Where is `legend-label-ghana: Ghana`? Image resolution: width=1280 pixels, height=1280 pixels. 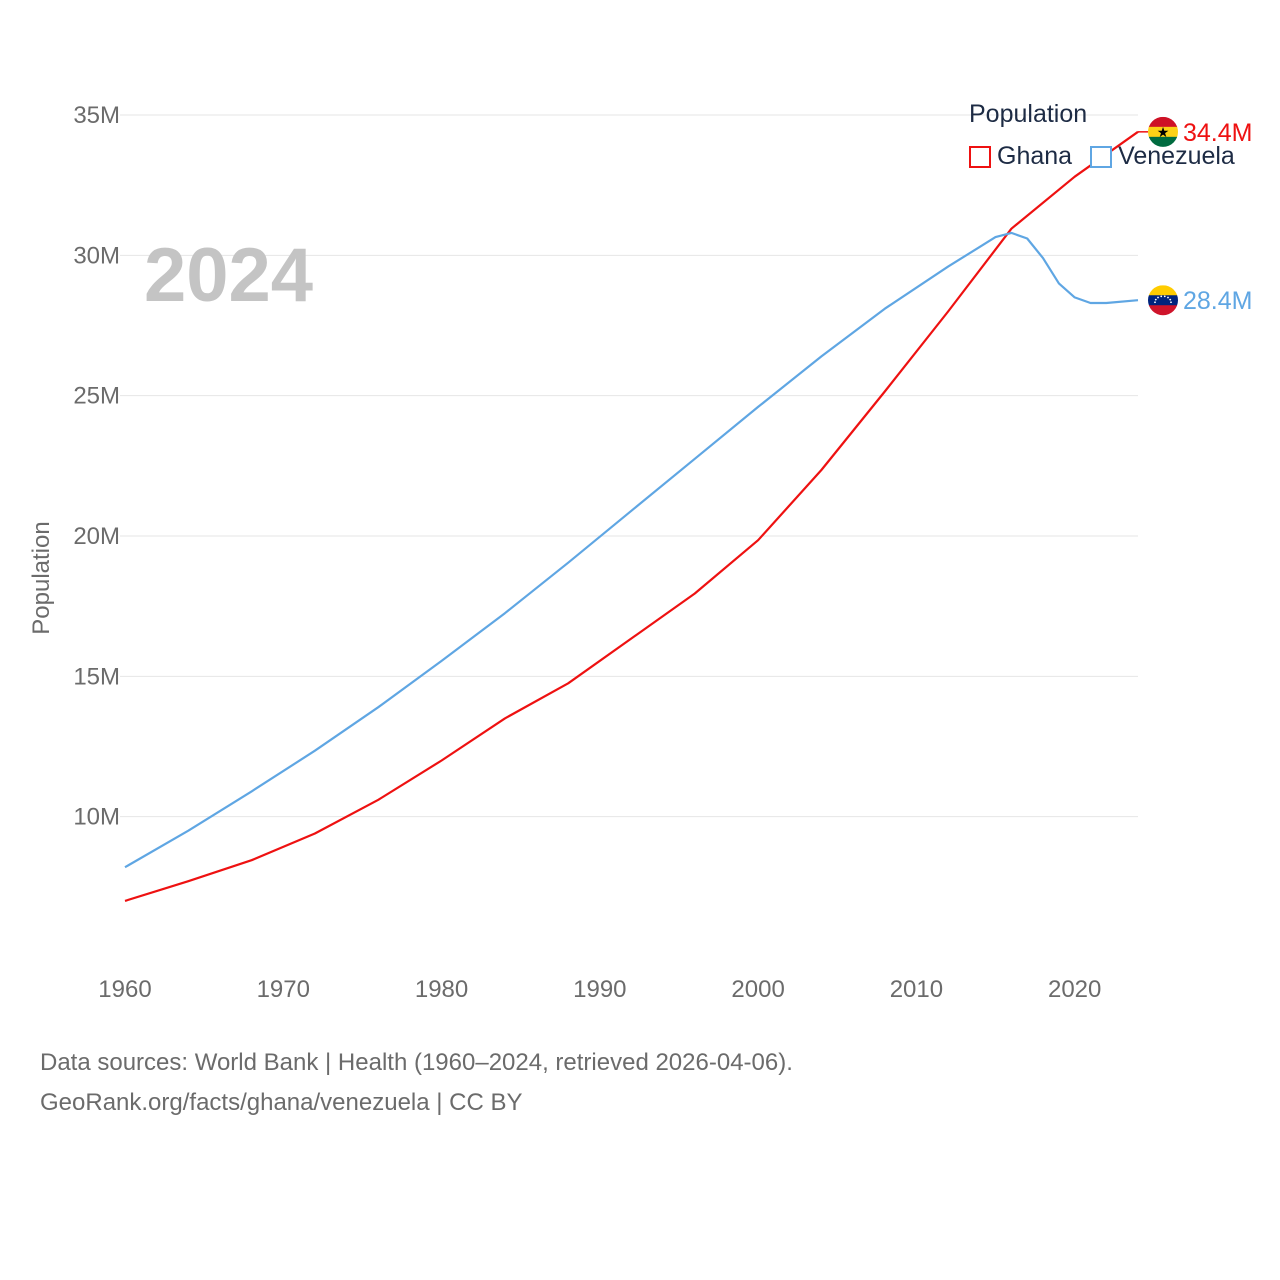 legend-label-ghana: Ghana is located at coordinates (1035, 156).